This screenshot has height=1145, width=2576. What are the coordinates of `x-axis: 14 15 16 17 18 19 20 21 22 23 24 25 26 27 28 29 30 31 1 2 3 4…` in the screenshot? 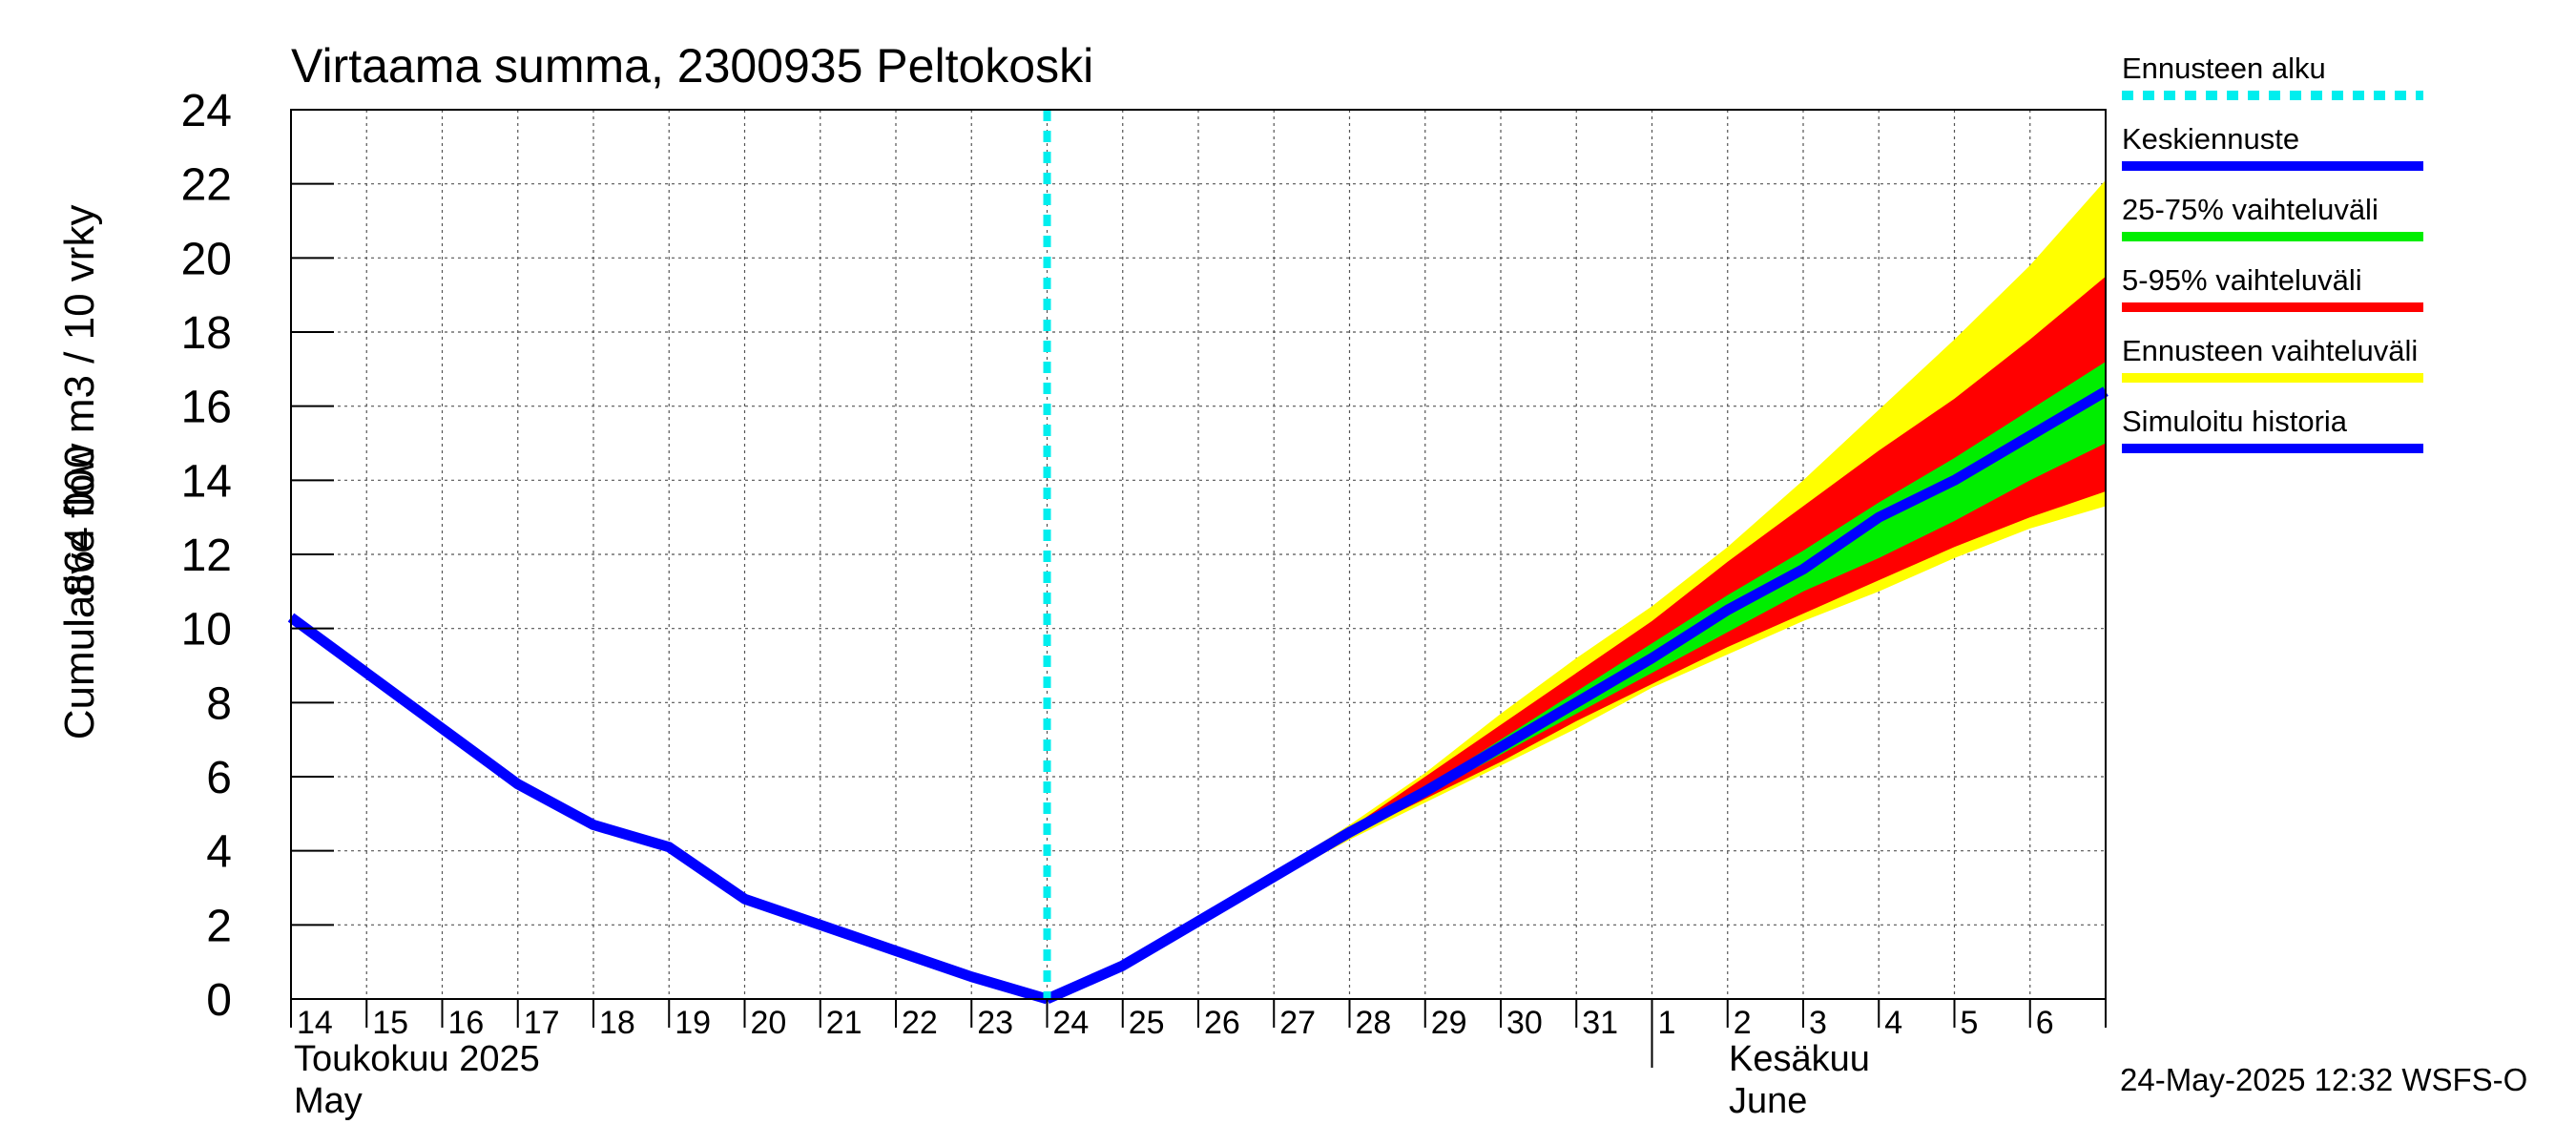 It's located at (1198, 1034).